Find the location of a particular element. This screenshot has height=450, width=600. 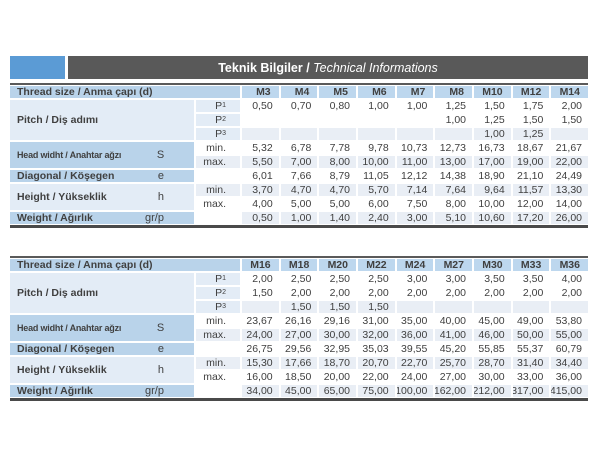

value-cell-p1-M4: 0,70 is located at coordinates (299, 106).